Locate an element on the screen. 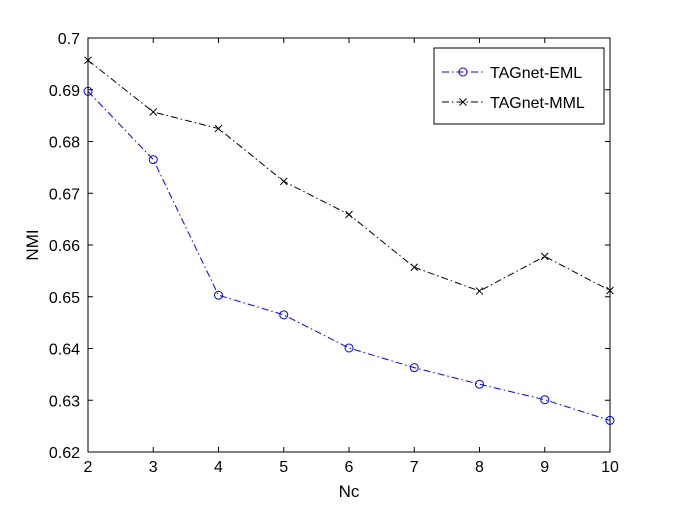 This screenshot has height=508, width=676. y-tick-label: 0.63 is located at coordinates (64, 401).